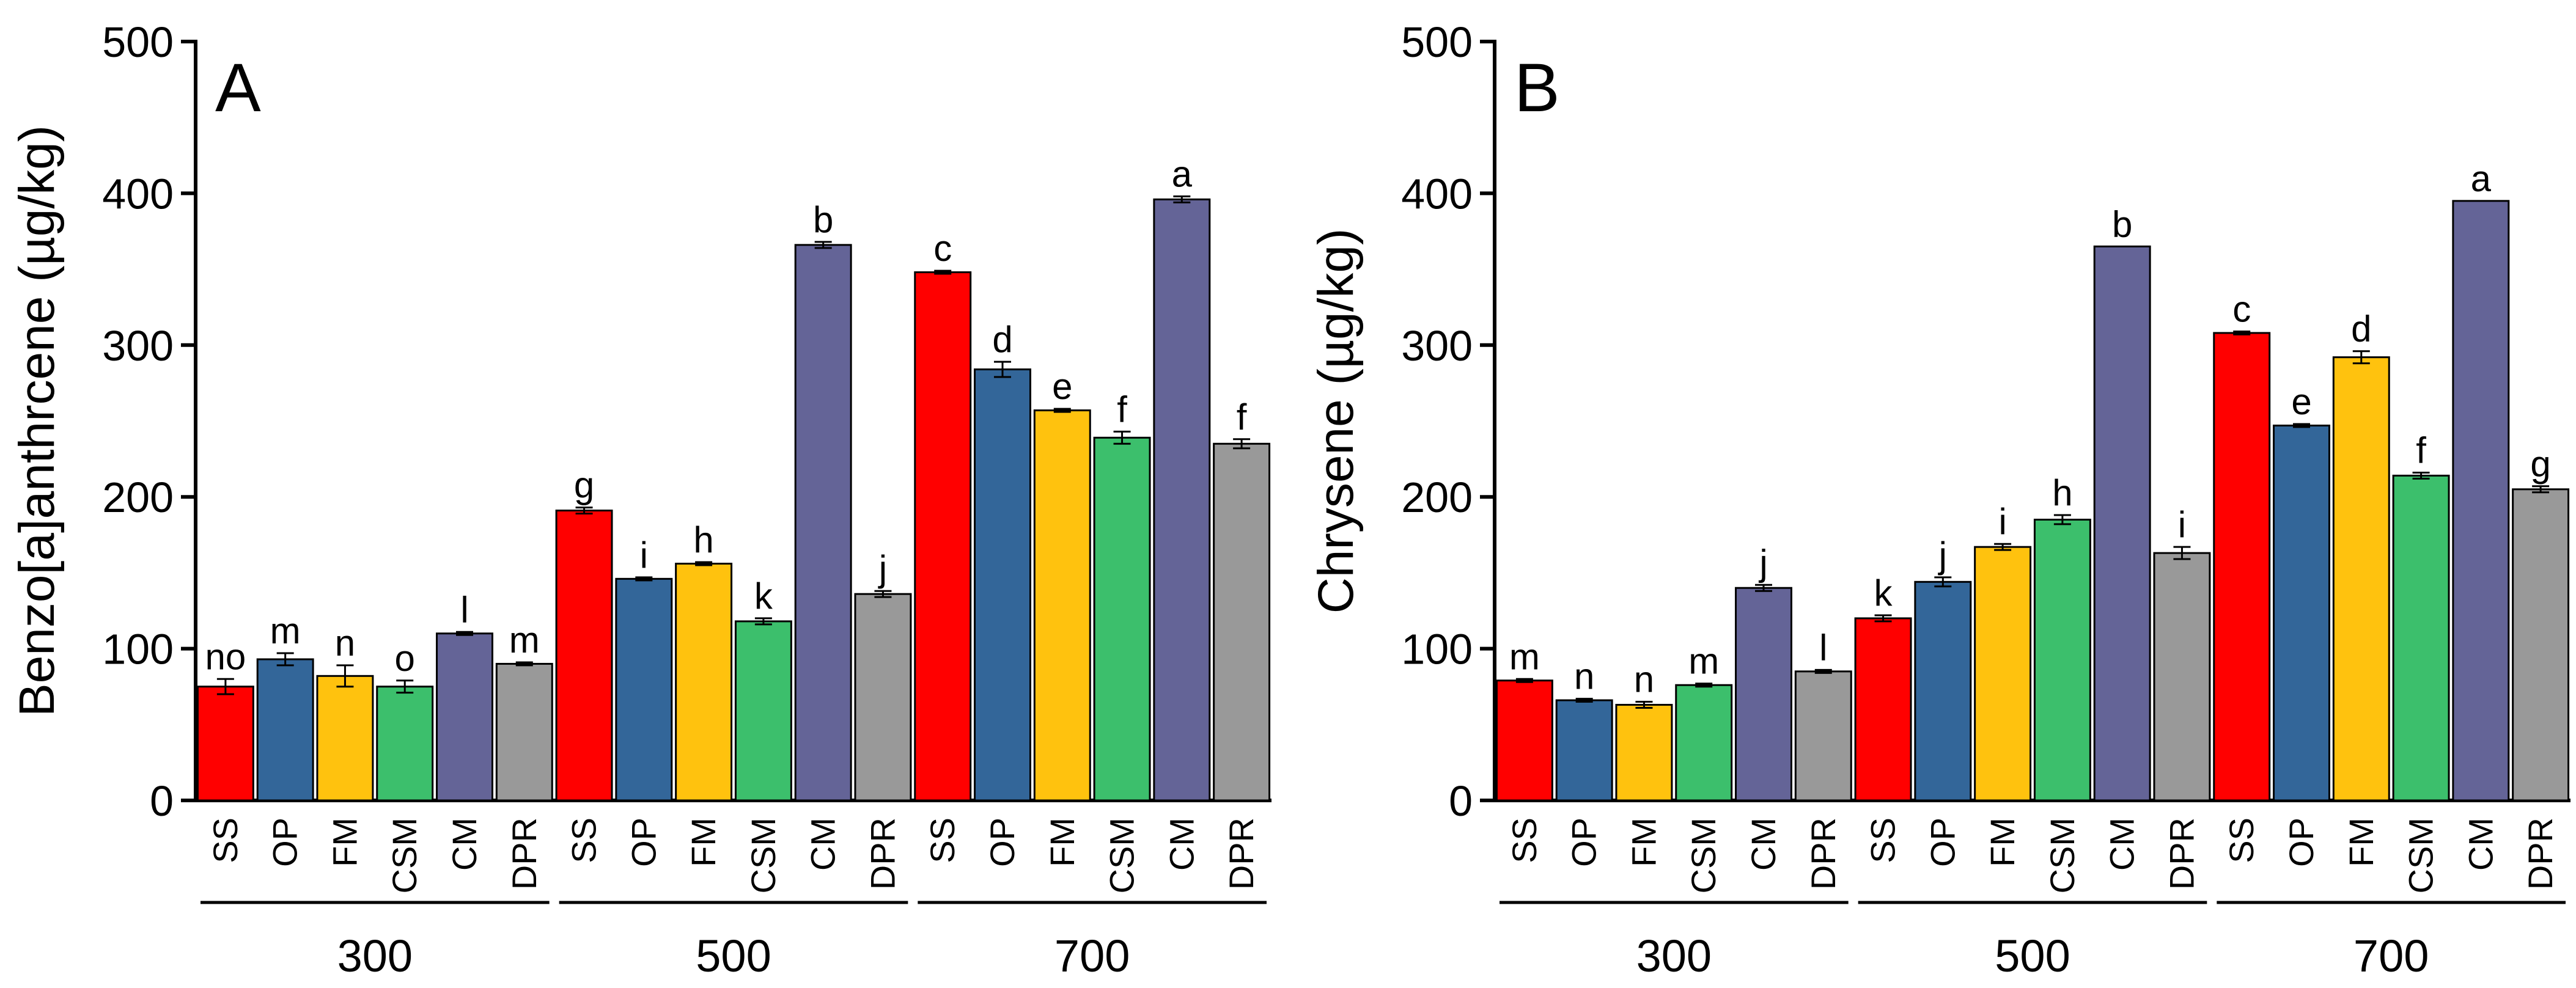 The width and height of the screenshot is (2576, 988). I want to click on bar-700-op, so click(1002, 585).